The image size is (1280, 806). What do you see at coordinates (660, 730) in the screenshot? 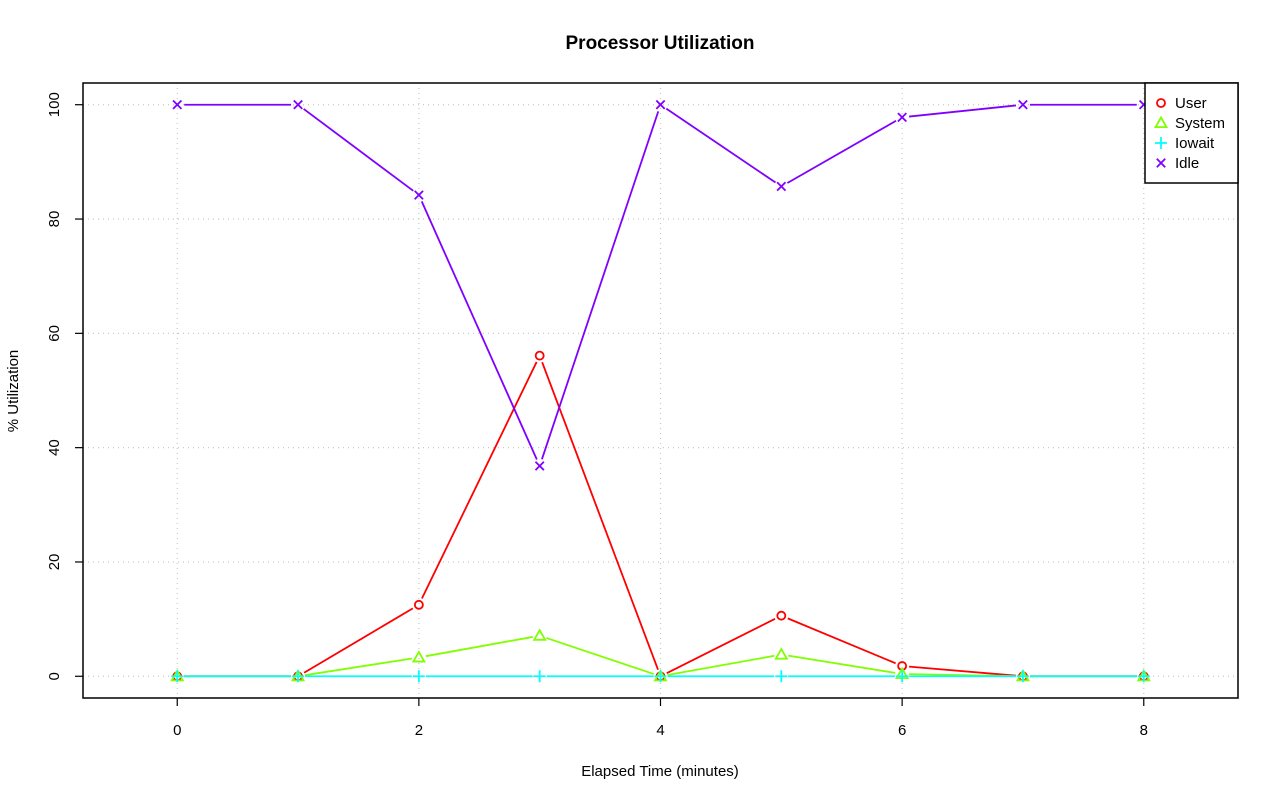
I see `x-tick-label: 4` at bounding box center [660, 730].